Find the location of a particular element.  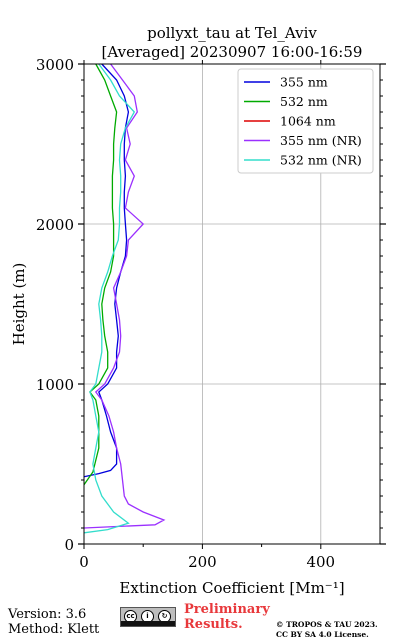

cc-icon: cc is located at coordinates (130, 616).